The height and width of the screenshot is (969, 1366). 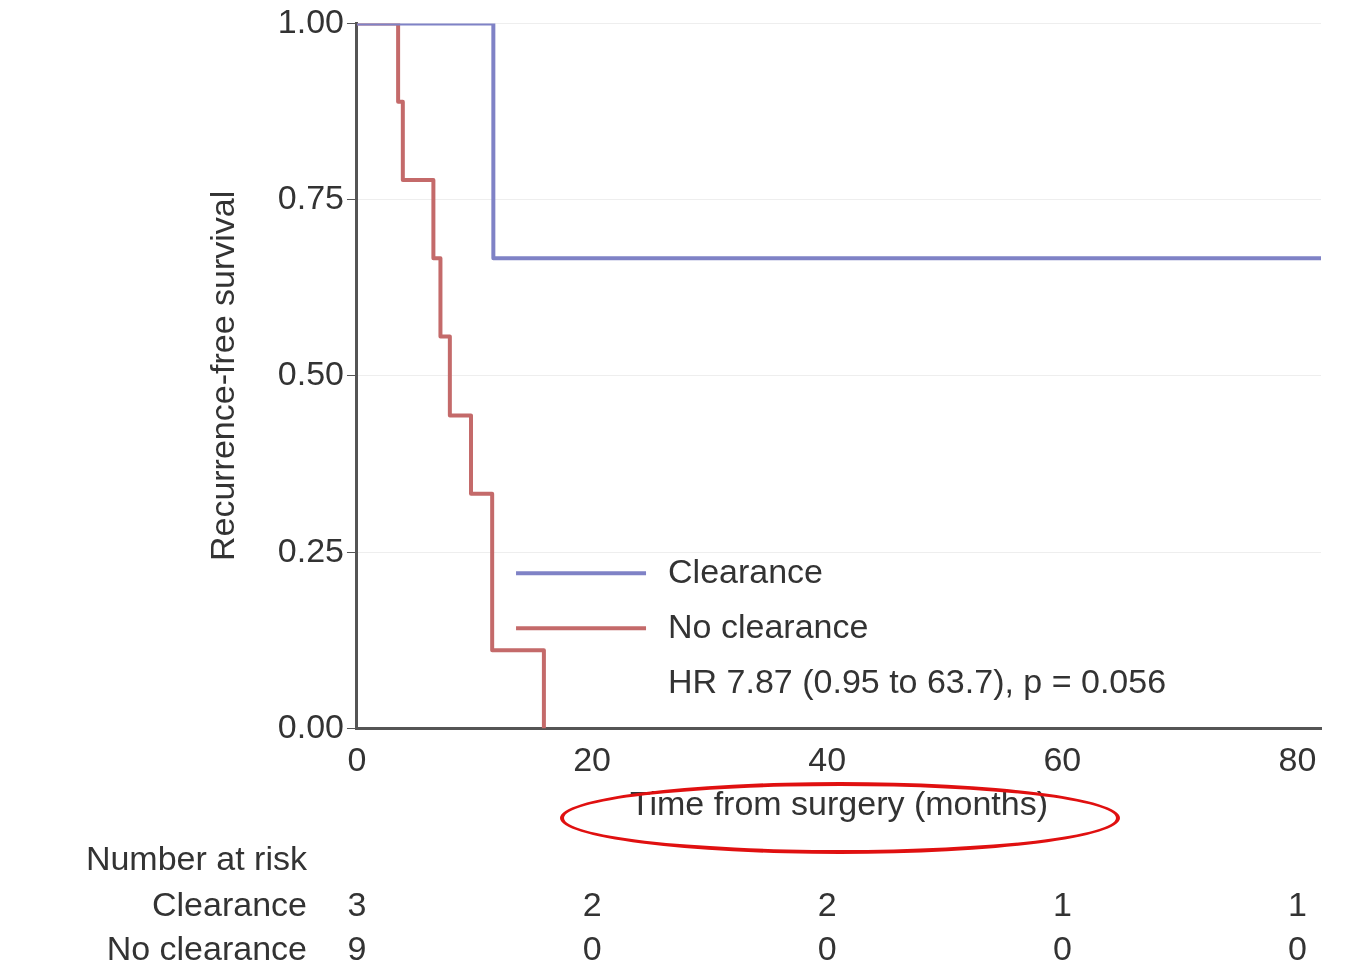 What do you see at coordinates (827, 759) in the screenshot?
I see `x-tick-label: 40` at bounding box center [827, 759].